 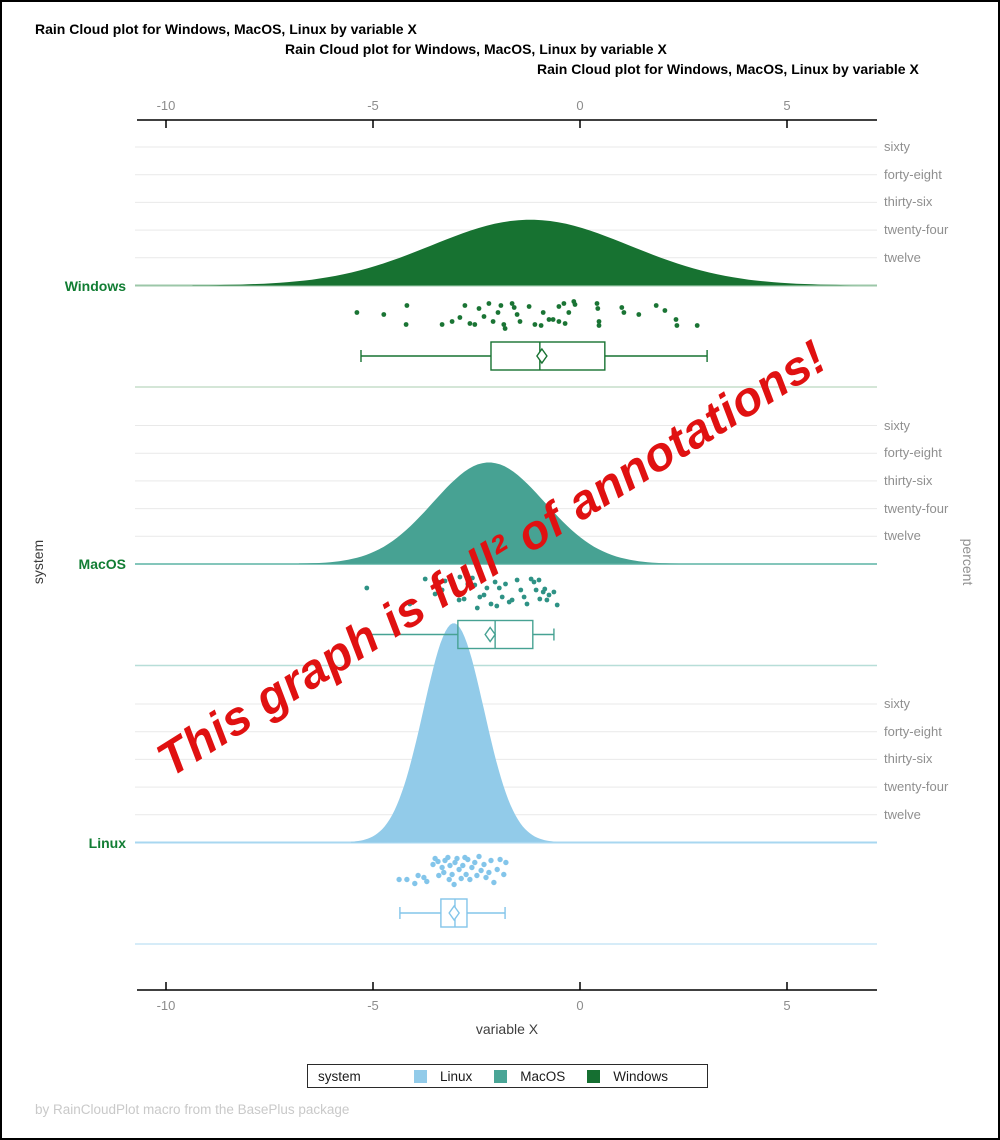 What do you see at coordinates (897, 146) in the screenshot?
I see `percent-label-windows-sixty: sixty` at bounding box center [897, 146].